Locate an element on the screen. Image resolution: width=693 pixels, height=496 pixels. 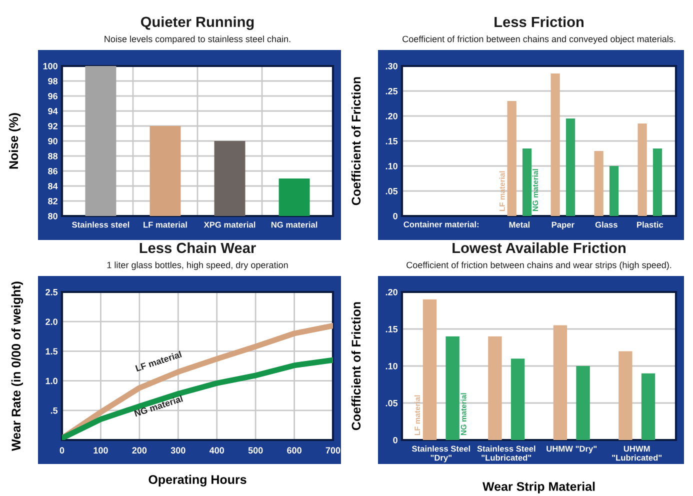
x-tick-label: 500 is located at coordinates (255, 450).